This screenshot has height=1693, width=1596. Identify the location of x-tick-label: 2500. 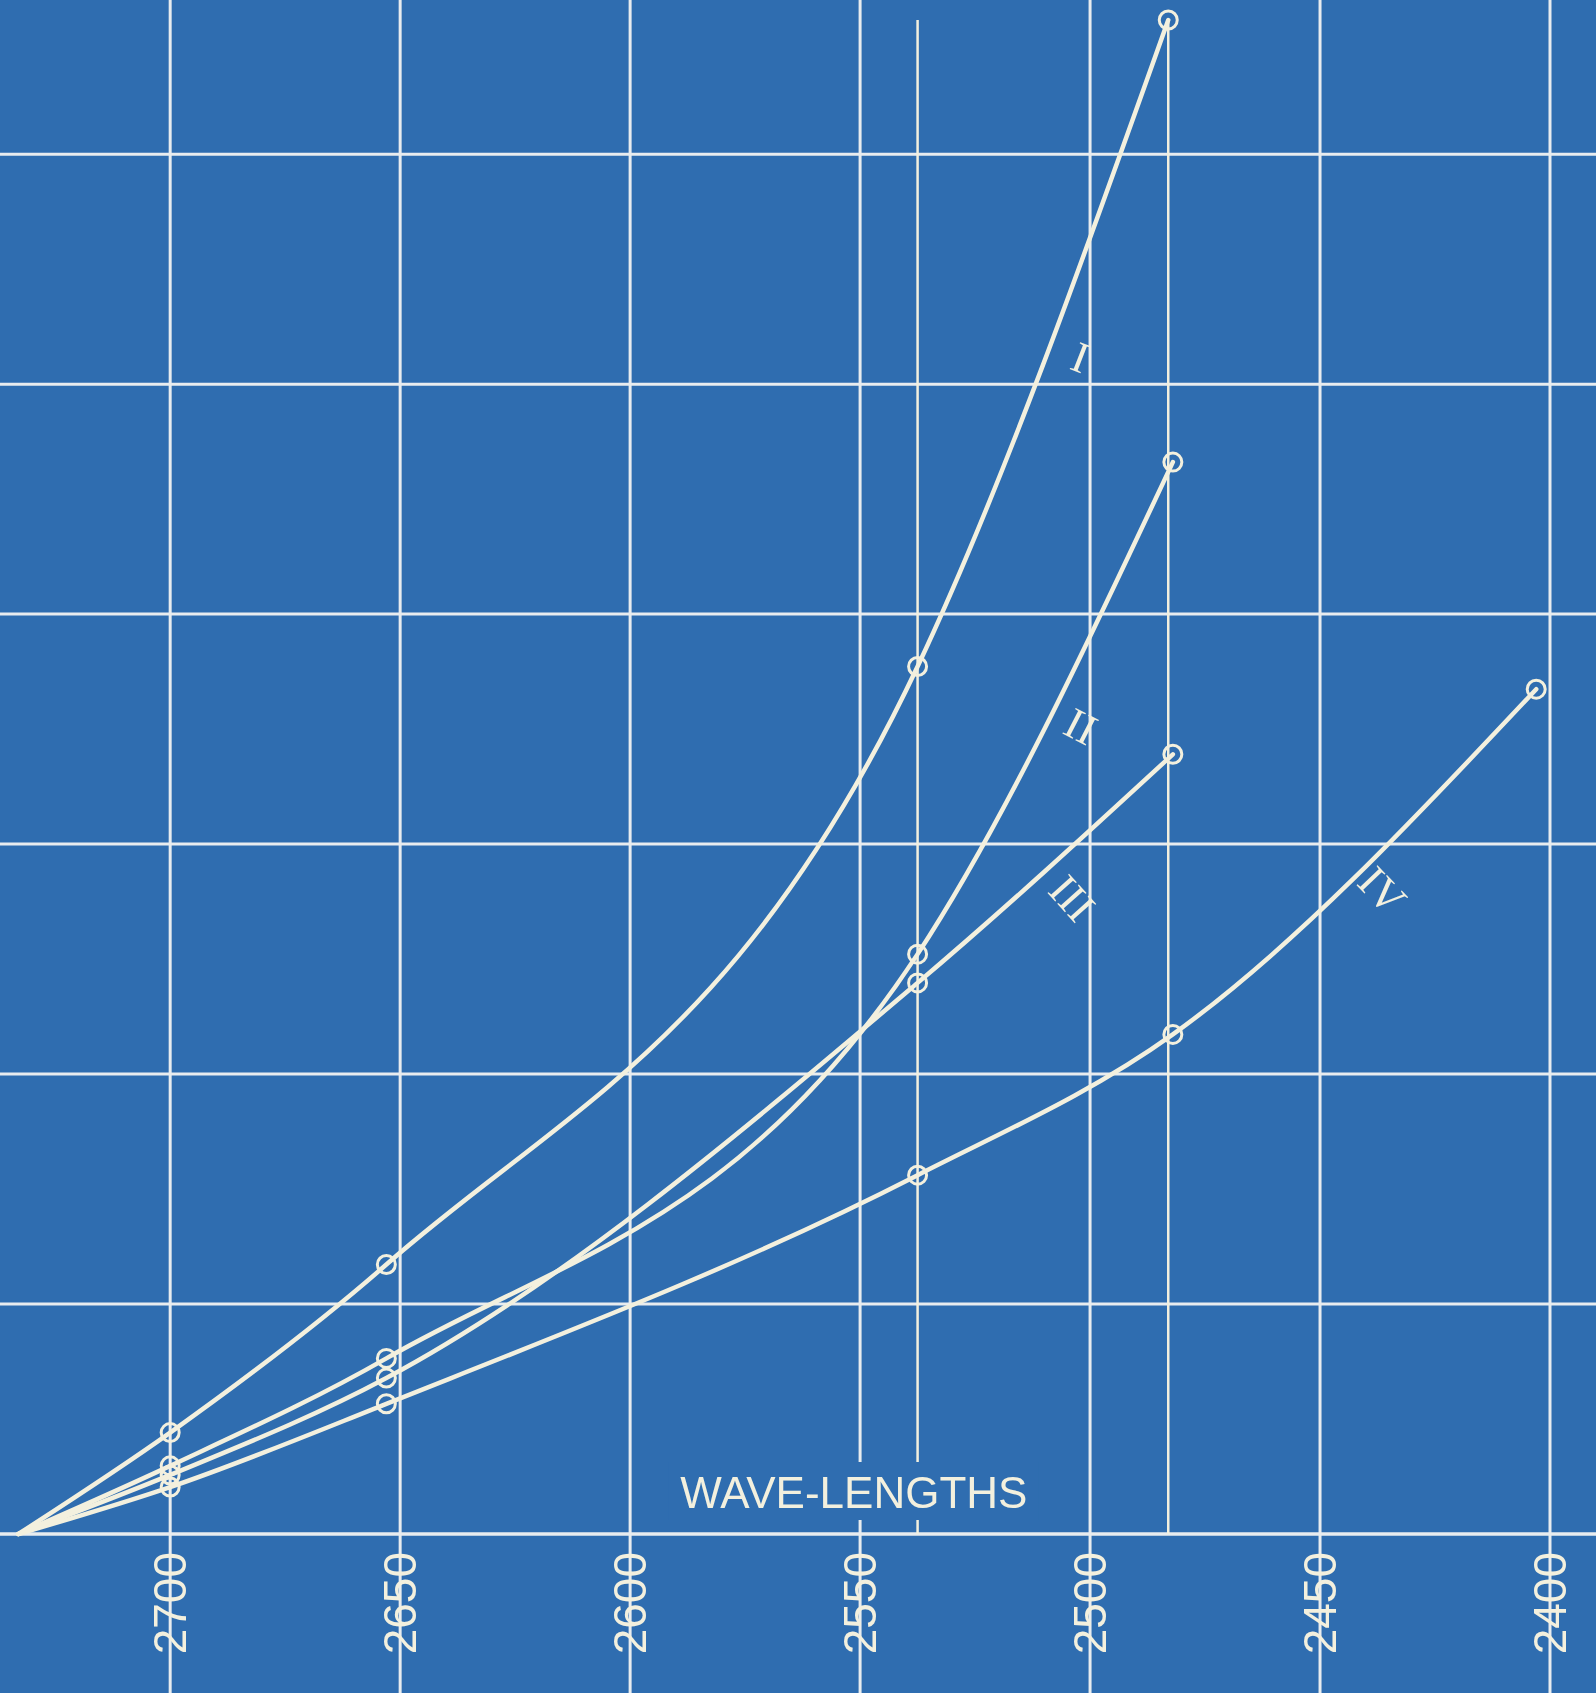
(1090, 1603).